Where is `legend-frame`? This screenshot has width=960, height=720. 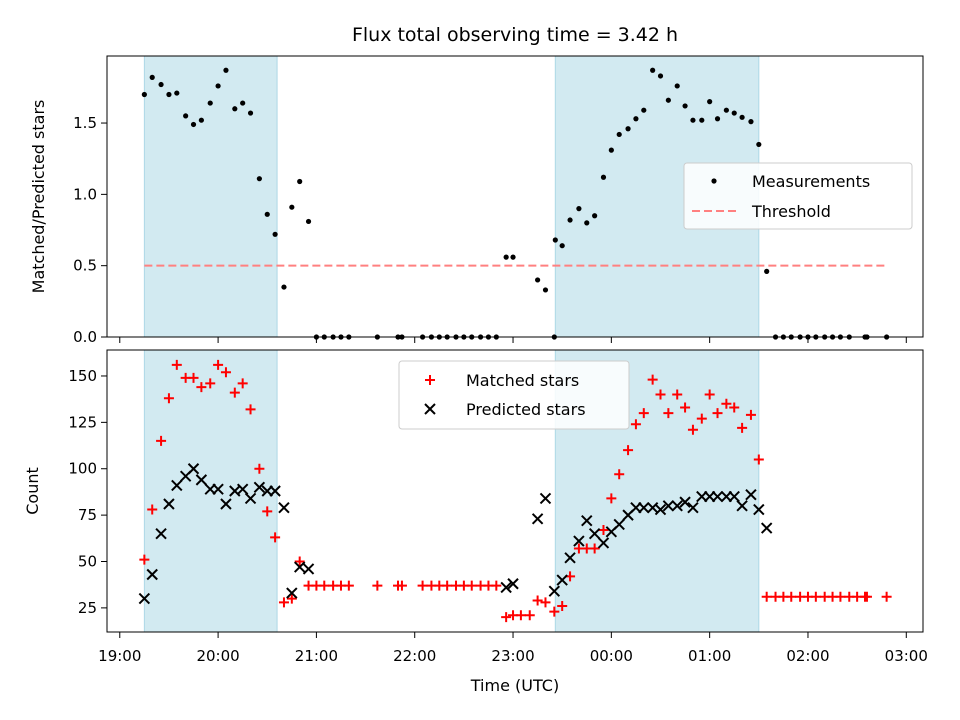 legend-frame is located at coordinates (514, 395).